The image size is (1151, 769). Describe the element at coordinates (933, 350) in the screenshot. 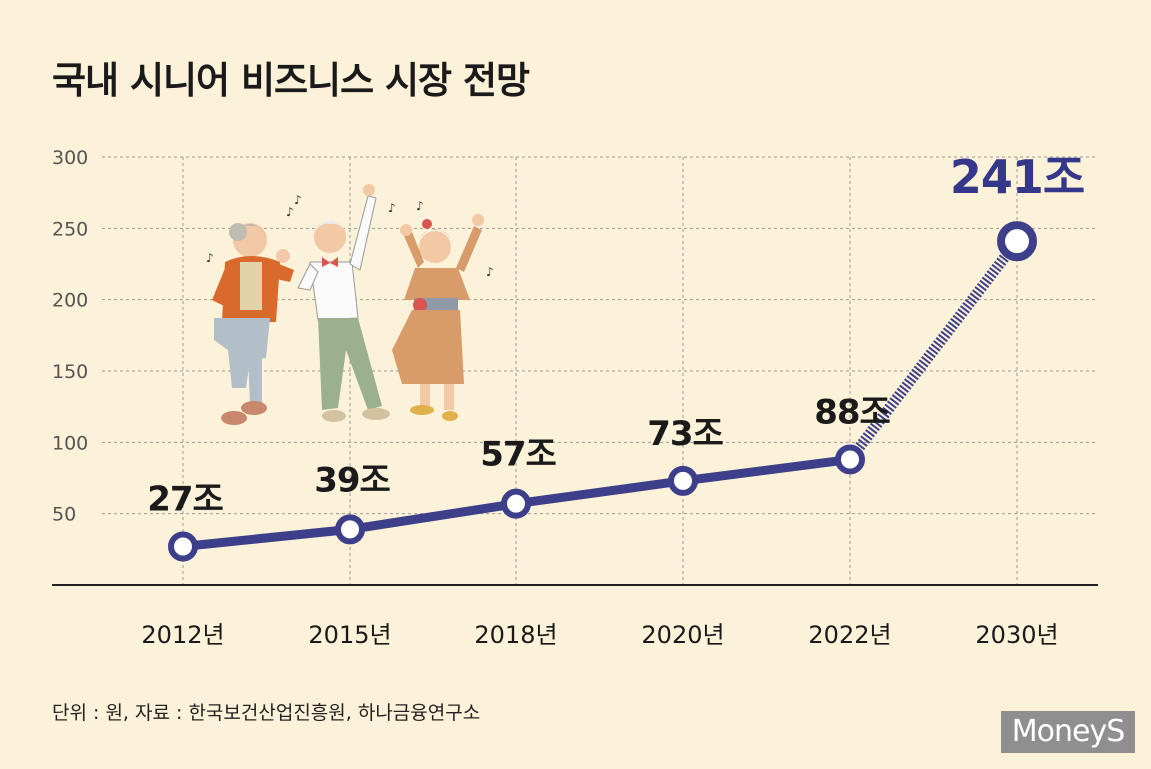

I see `projection-line-segment` at that location.